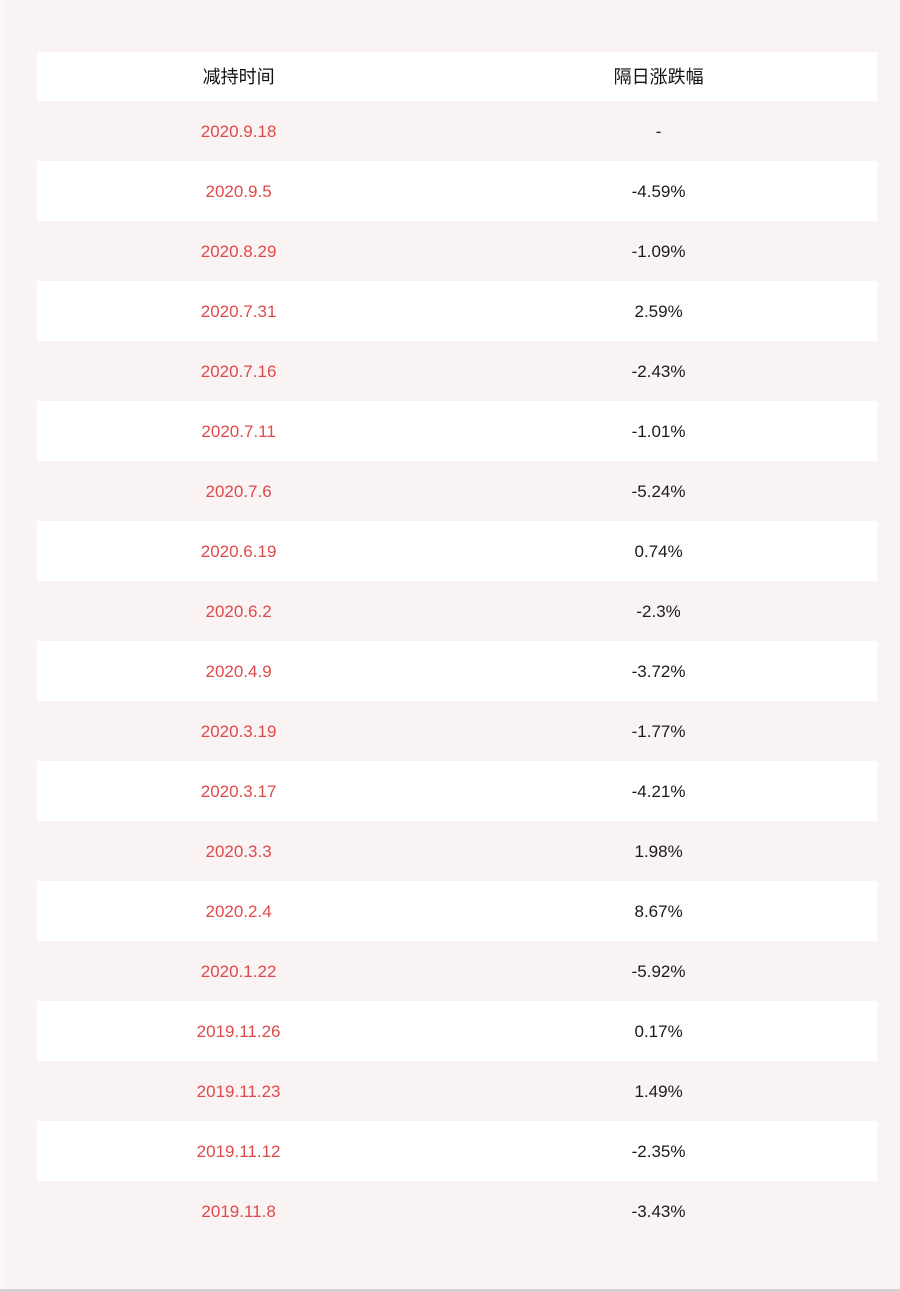 Image resolution: width=900 pixels, height=1292 pixels. I want to click on table-header-row: 减持时间 隔日涨跌幅, so click(457, 76).